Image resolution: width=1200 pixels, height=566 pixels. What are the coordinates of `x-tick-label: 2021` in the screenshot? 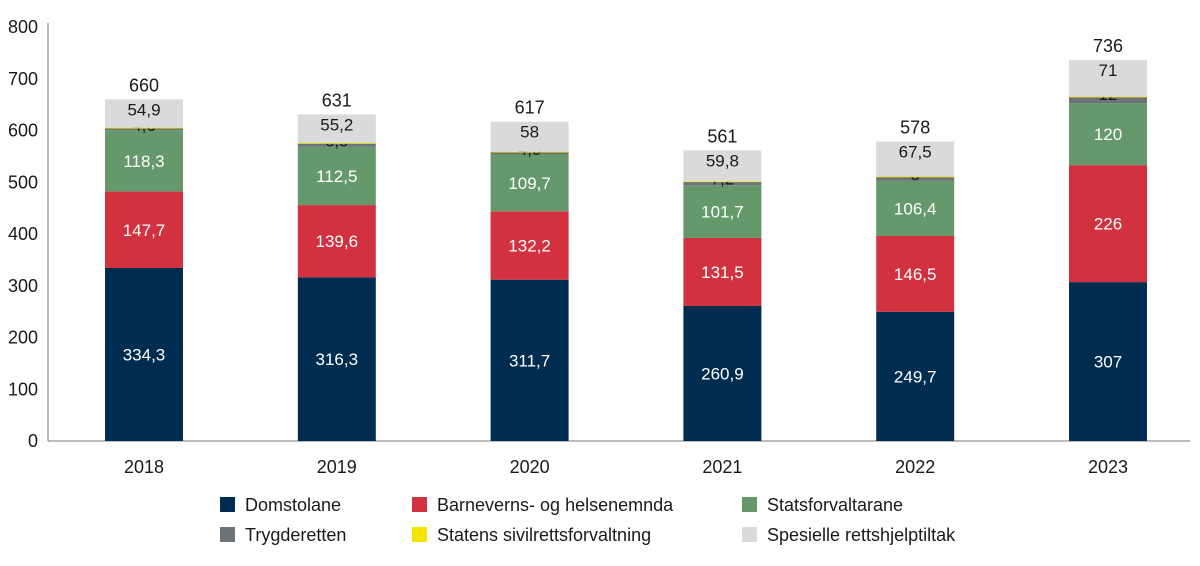 It's located at (722, 467).